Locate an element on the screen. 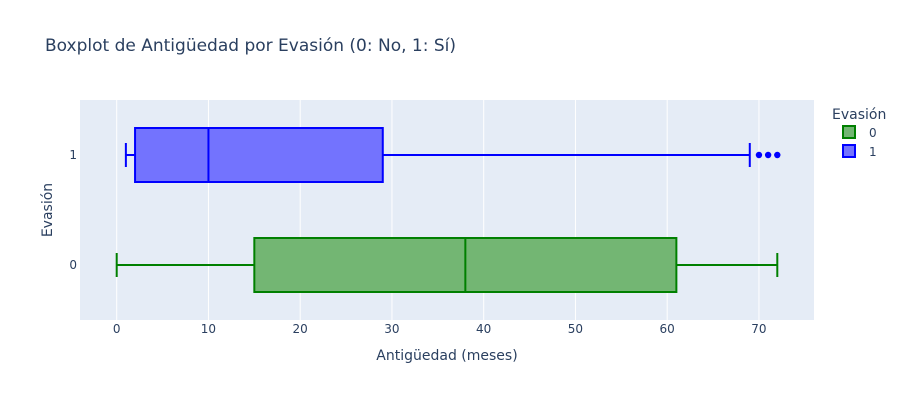  x-tick-label: 50 is located at coordinates (575, 329).